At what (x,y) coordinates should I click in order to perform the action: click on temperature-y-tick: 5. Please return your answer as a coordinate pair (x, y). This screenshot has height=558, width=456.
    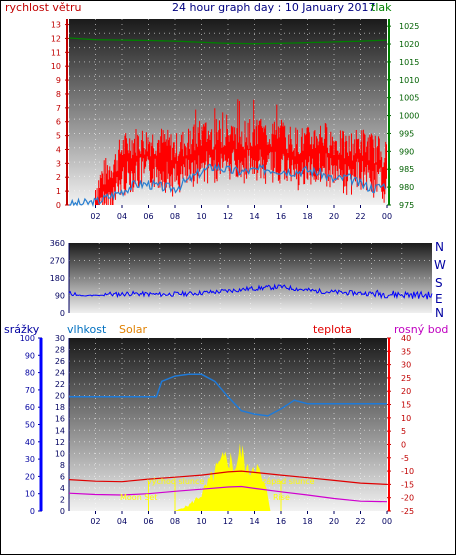
    Looking at the image, I should click on (403, 431).